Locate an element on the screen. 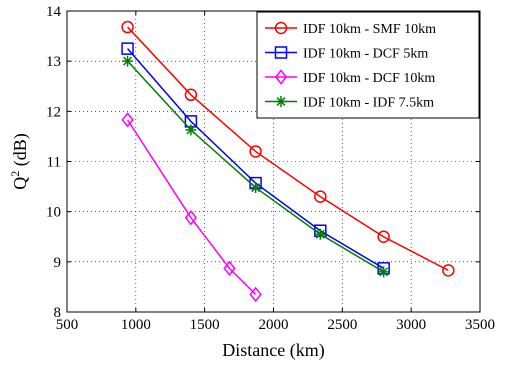 The image size is (508, 365). legend-label: IDF 10km - IDF 7.5km is located at coordinates (368, 103).